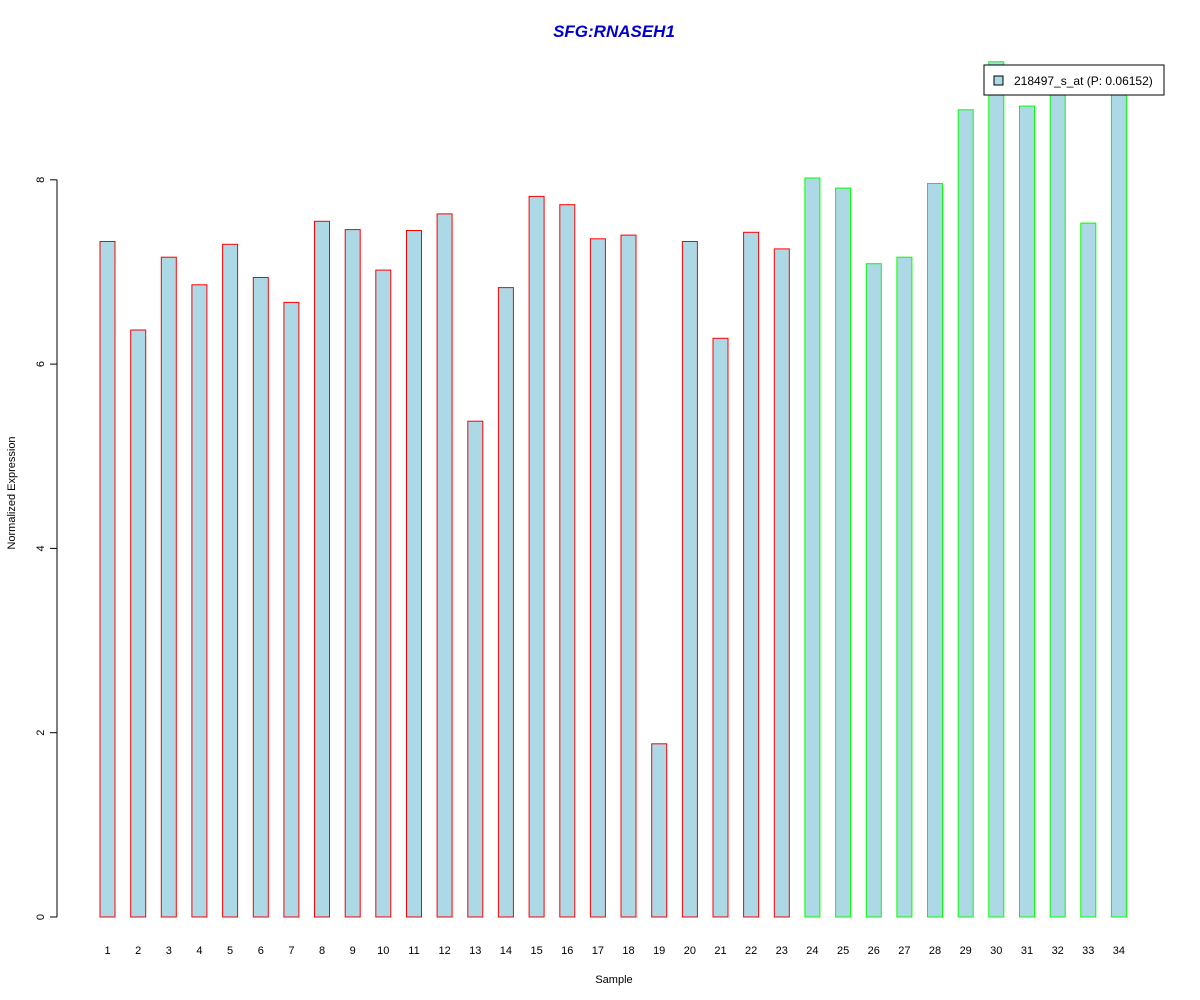 This screenshot has width=1200, height=1000. What do you see at coordinates (41, 733) in the screenshot?
I see `y-tick-label: 2` at bounding box center [41, 733].